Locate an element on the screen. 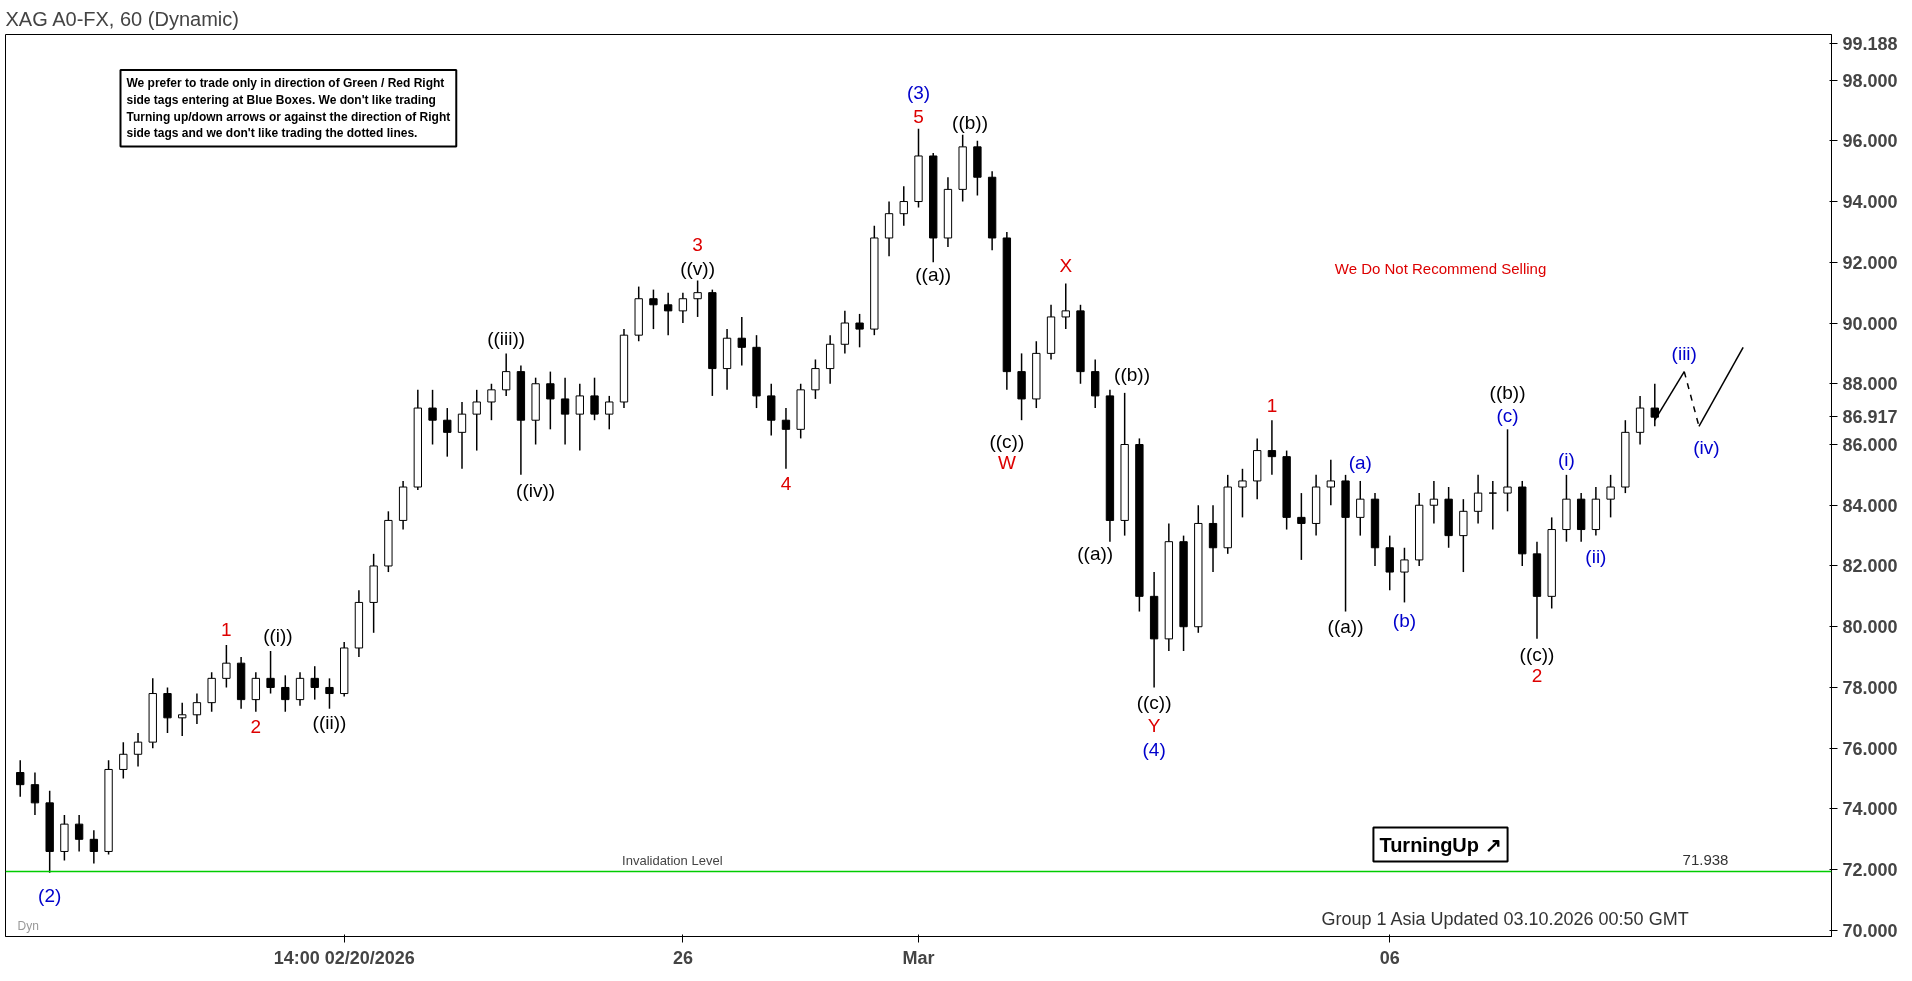 The height and width of the screenshot is (981, 1912). annotation: We Do Not Recommend Selling is located at coordinates (1440, 268).